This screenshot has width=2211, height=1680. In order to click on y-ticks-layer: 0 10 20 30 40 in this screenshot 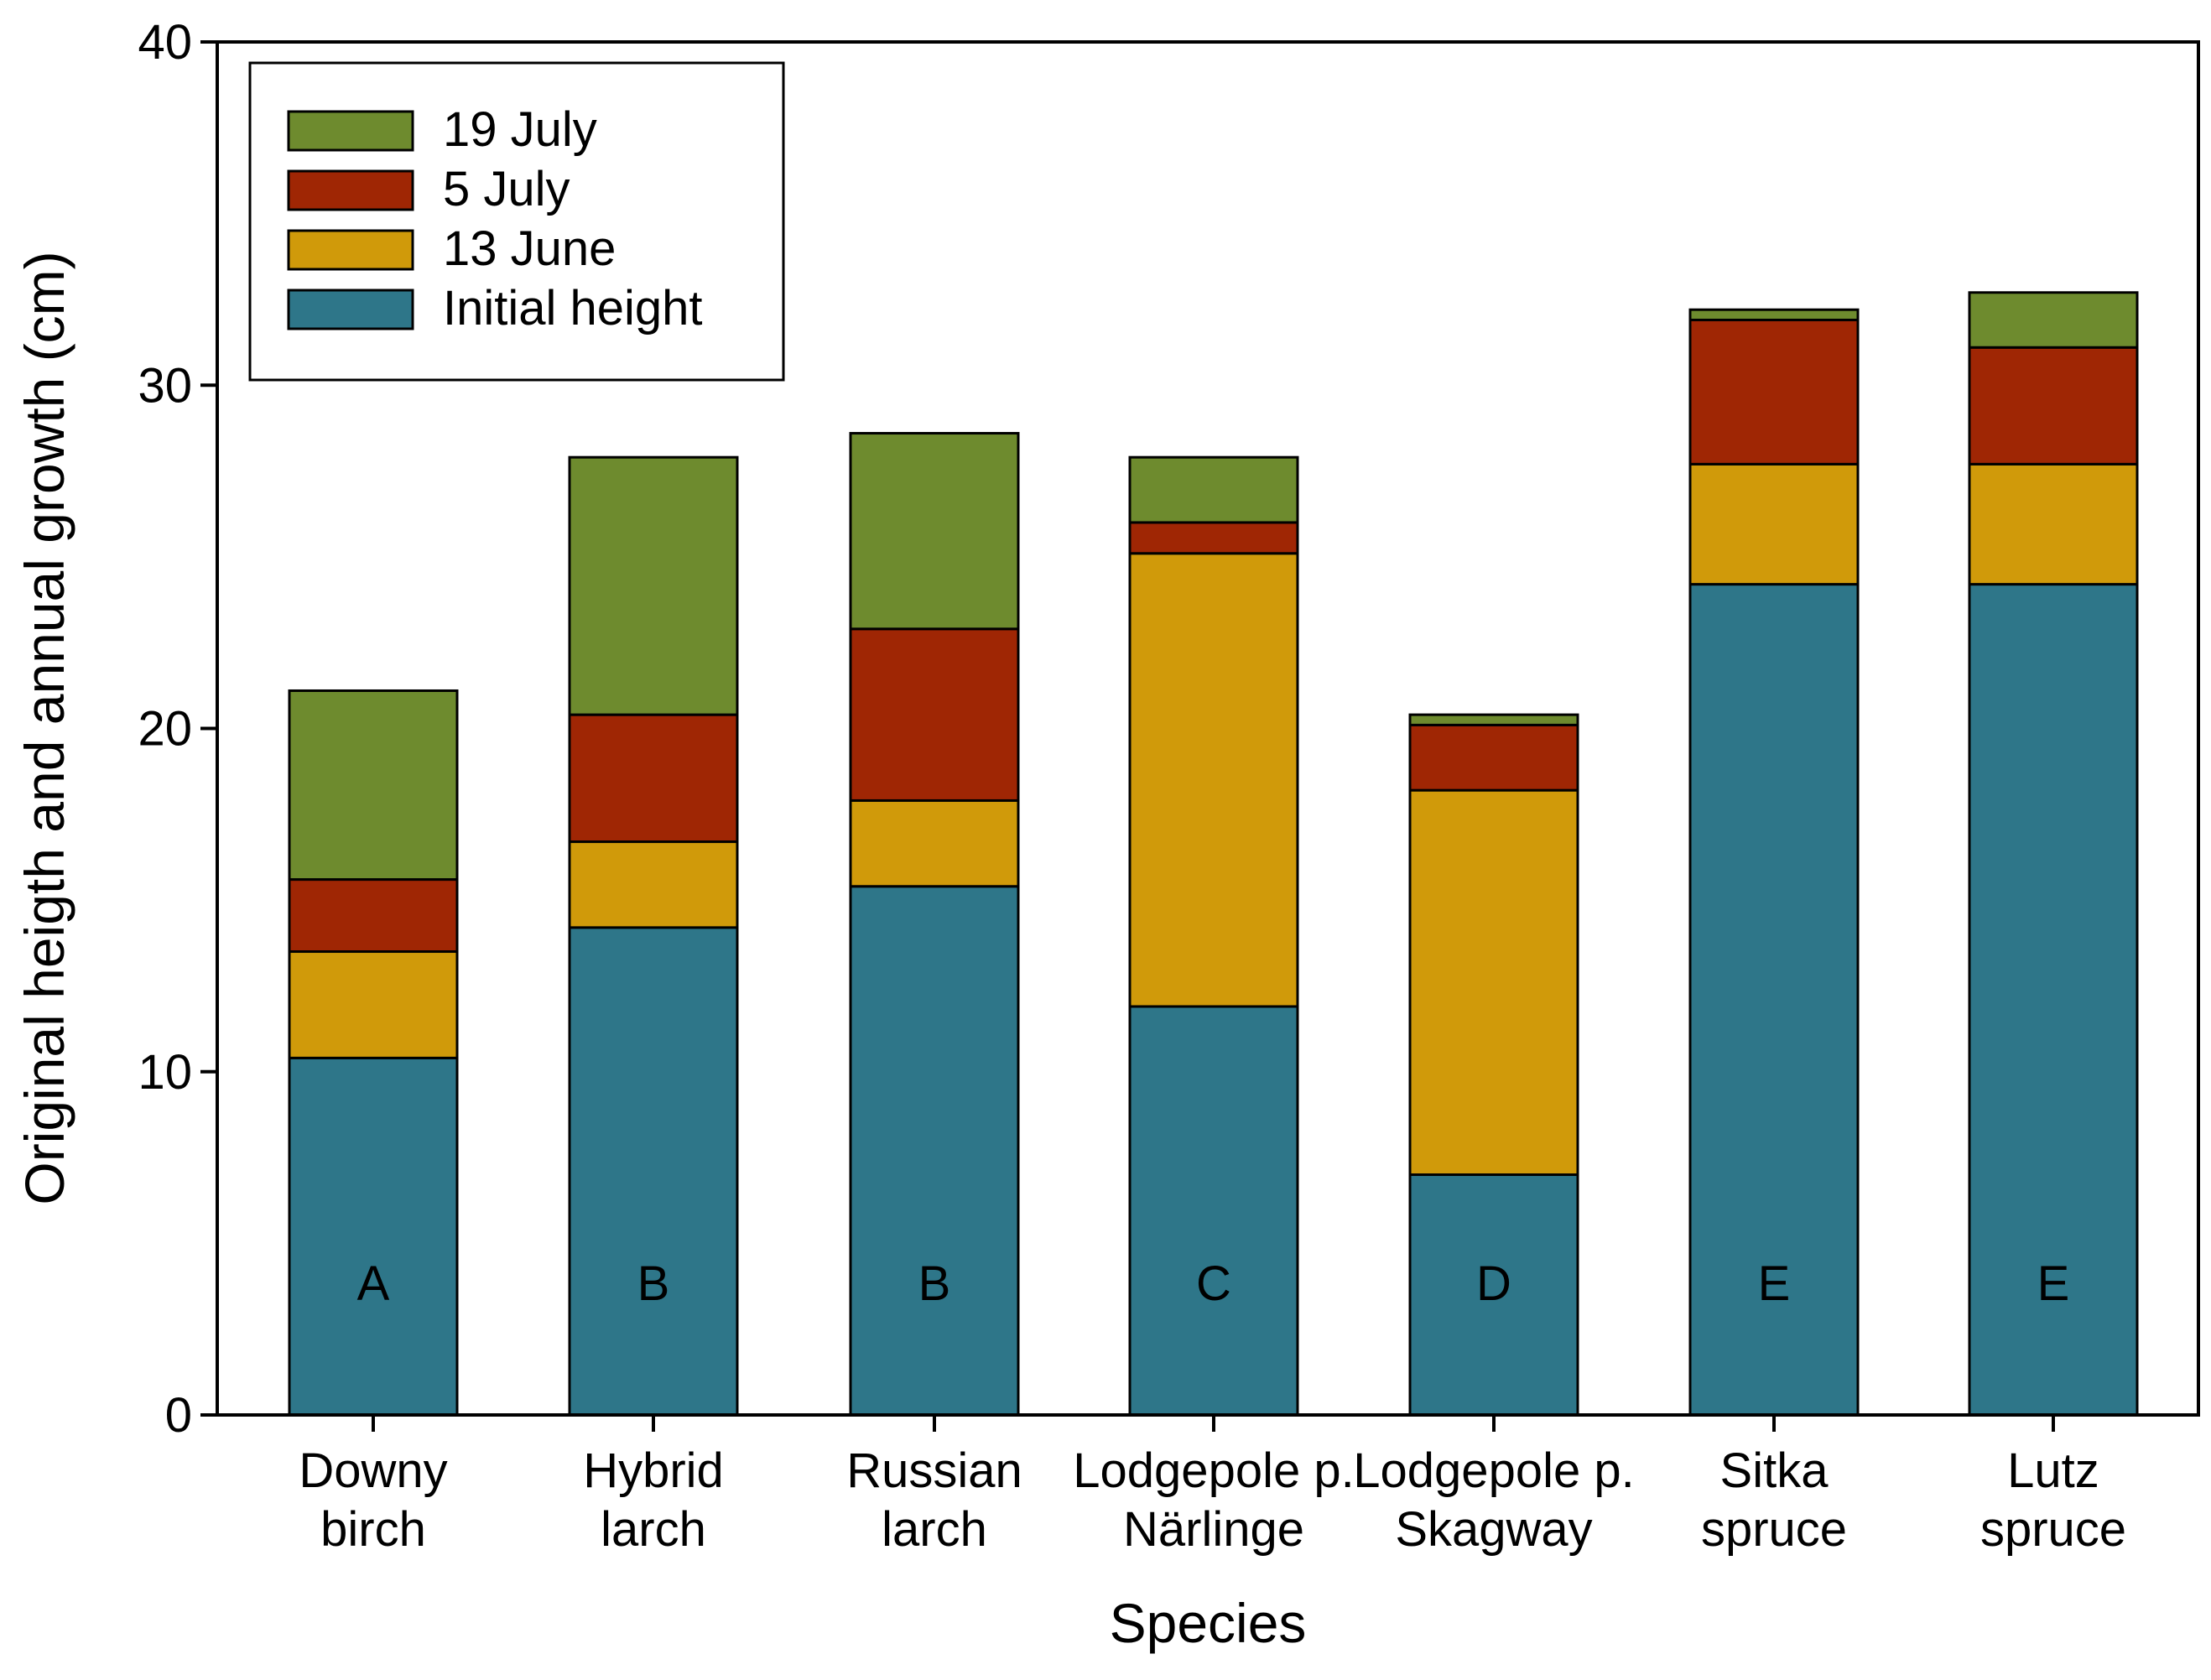, I will do `click(177, 729)`.